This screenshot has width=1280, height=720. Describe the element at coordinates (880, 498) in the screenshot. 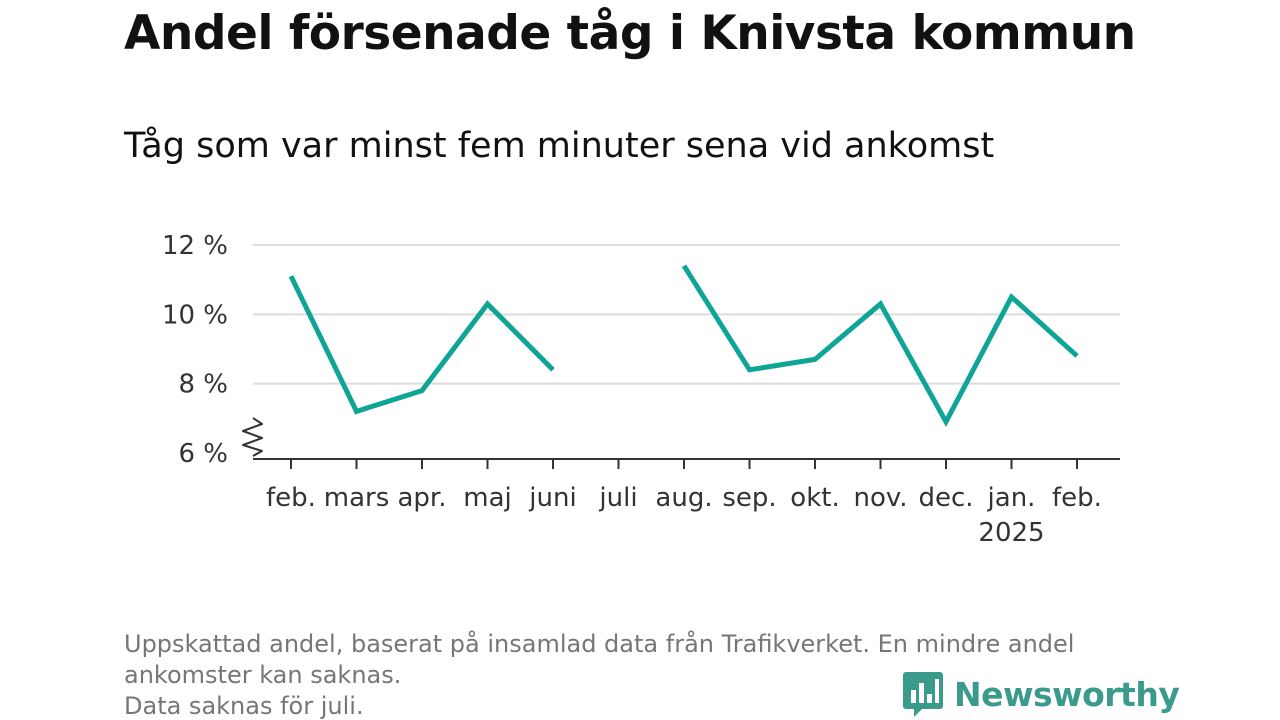

I see `x-tick-label: nov.` at that location.